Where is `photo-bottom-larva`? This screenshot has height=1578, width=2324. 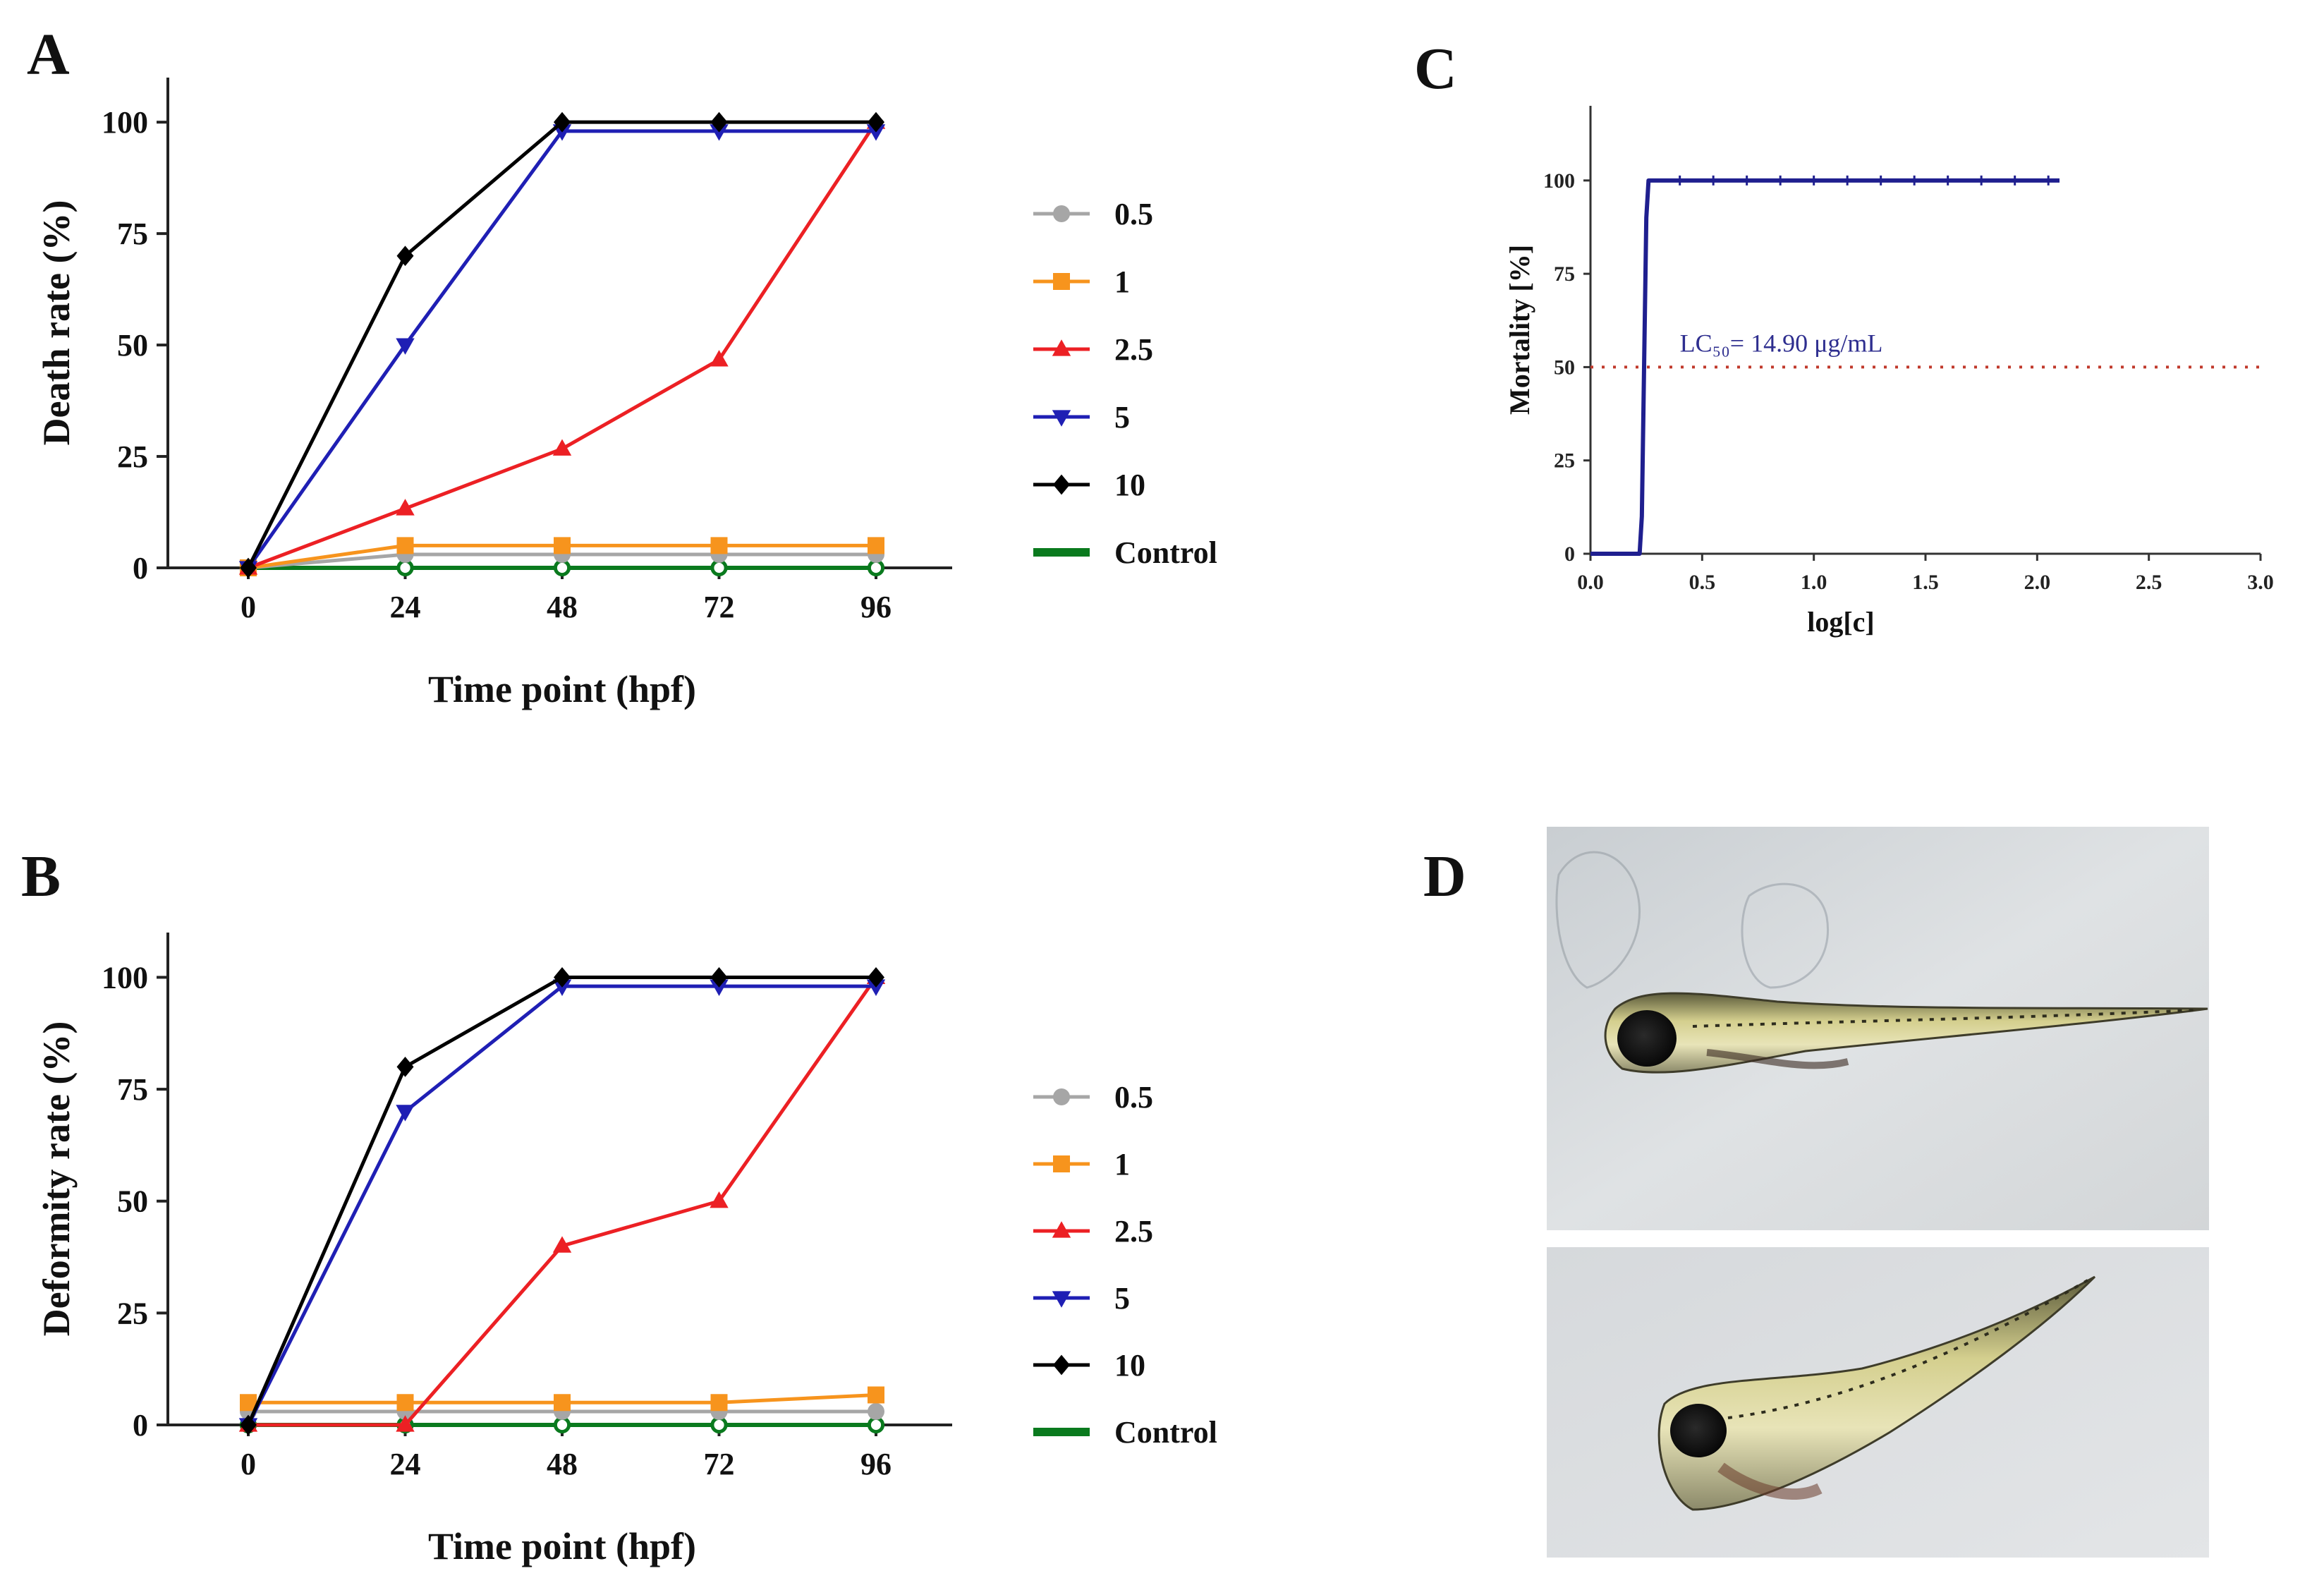
photo-bottom-larva is located at coordinates (1878, 1402).